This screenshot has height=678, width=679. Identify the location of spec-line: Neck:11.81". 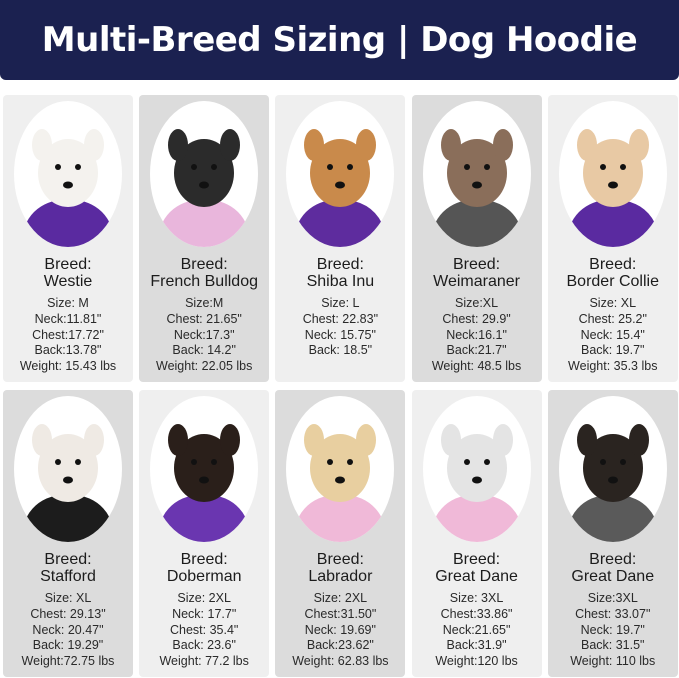
(68, 318).